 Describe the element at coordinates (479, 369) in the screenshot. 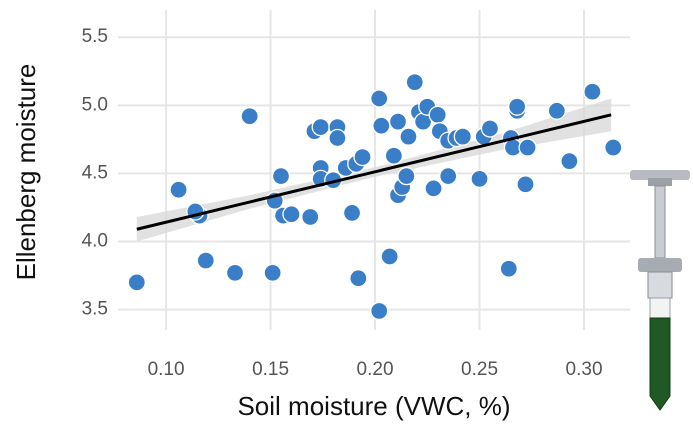

I see `x-tick-label: 0.25` at that location.